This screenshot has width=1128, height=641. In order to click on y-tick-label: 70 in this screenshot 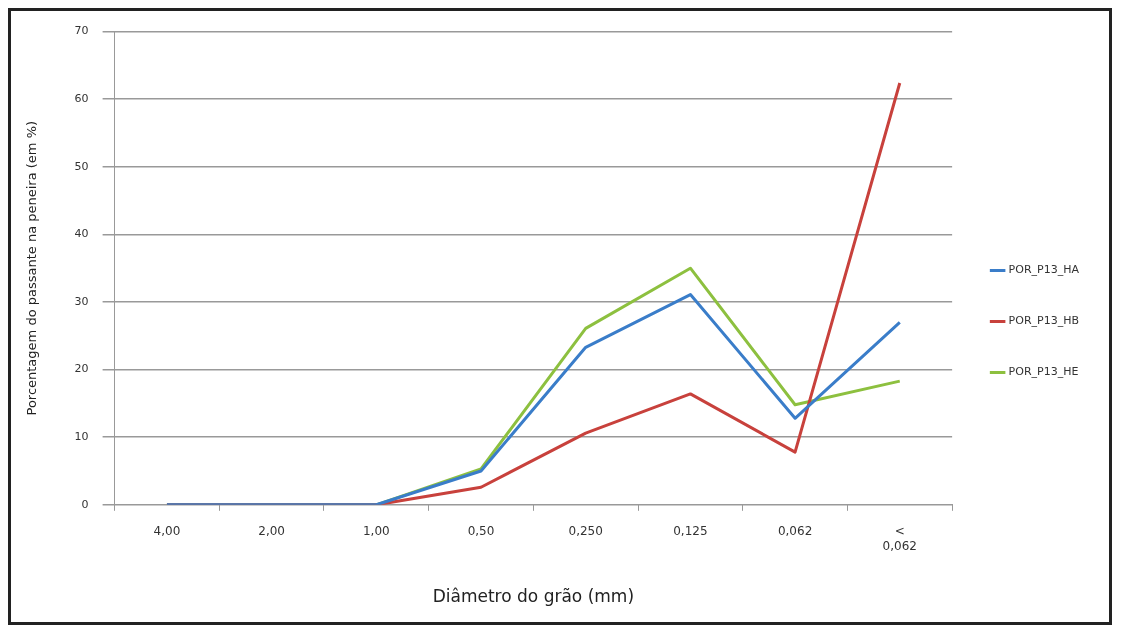, I will do `click(81, 31)`.